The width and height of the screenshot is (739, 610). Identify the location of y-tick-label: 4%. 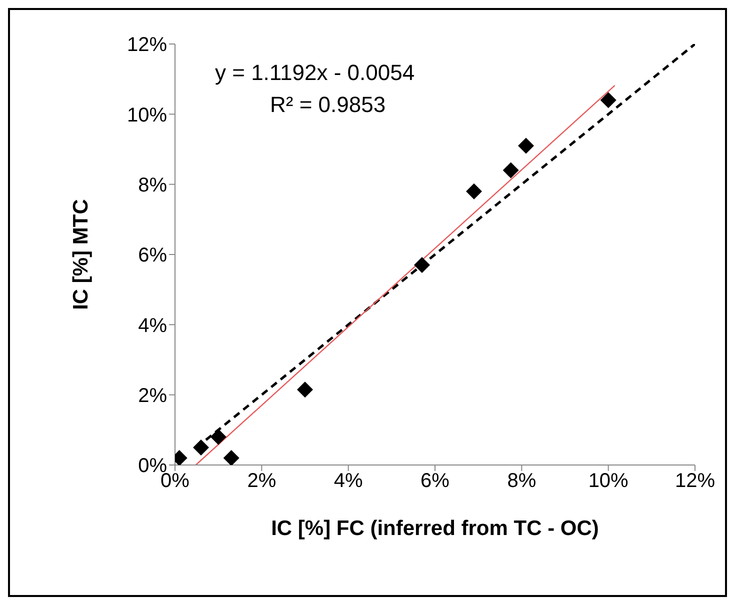
(153, 325).